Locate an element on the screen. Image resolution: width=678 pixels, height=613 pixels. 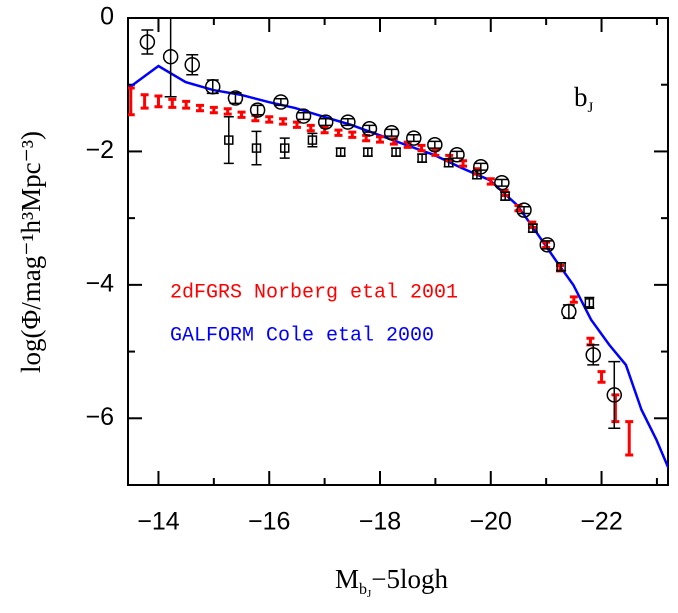
annotation-main: b is located at coordinates (581, 97).